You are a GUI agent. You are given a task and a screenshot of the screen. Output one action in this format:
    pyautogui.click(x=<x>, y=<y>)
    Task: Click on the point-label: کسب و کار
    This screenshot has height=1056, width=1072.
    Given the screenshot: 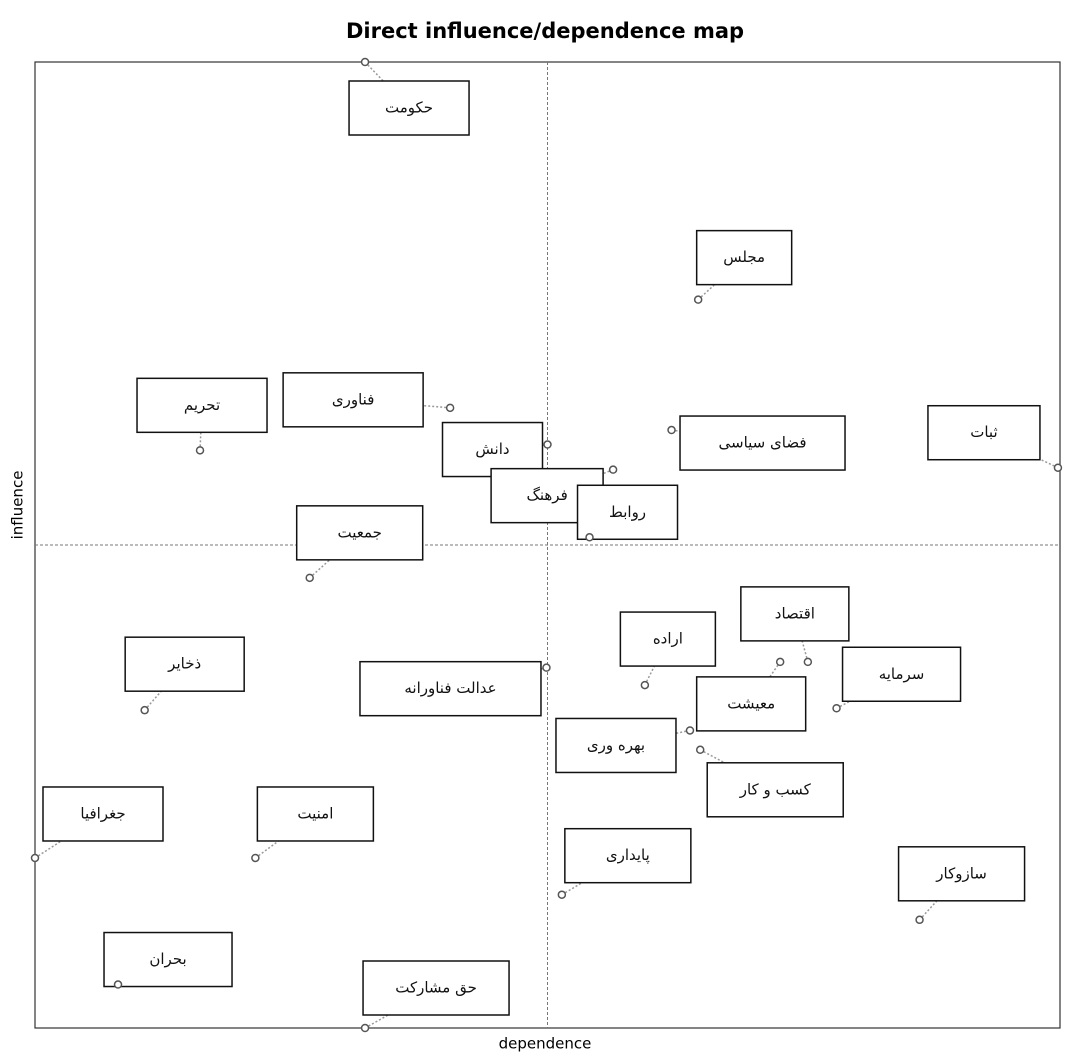 What is the action you would take?
    pyautogui.click(x=775, y=789)
    